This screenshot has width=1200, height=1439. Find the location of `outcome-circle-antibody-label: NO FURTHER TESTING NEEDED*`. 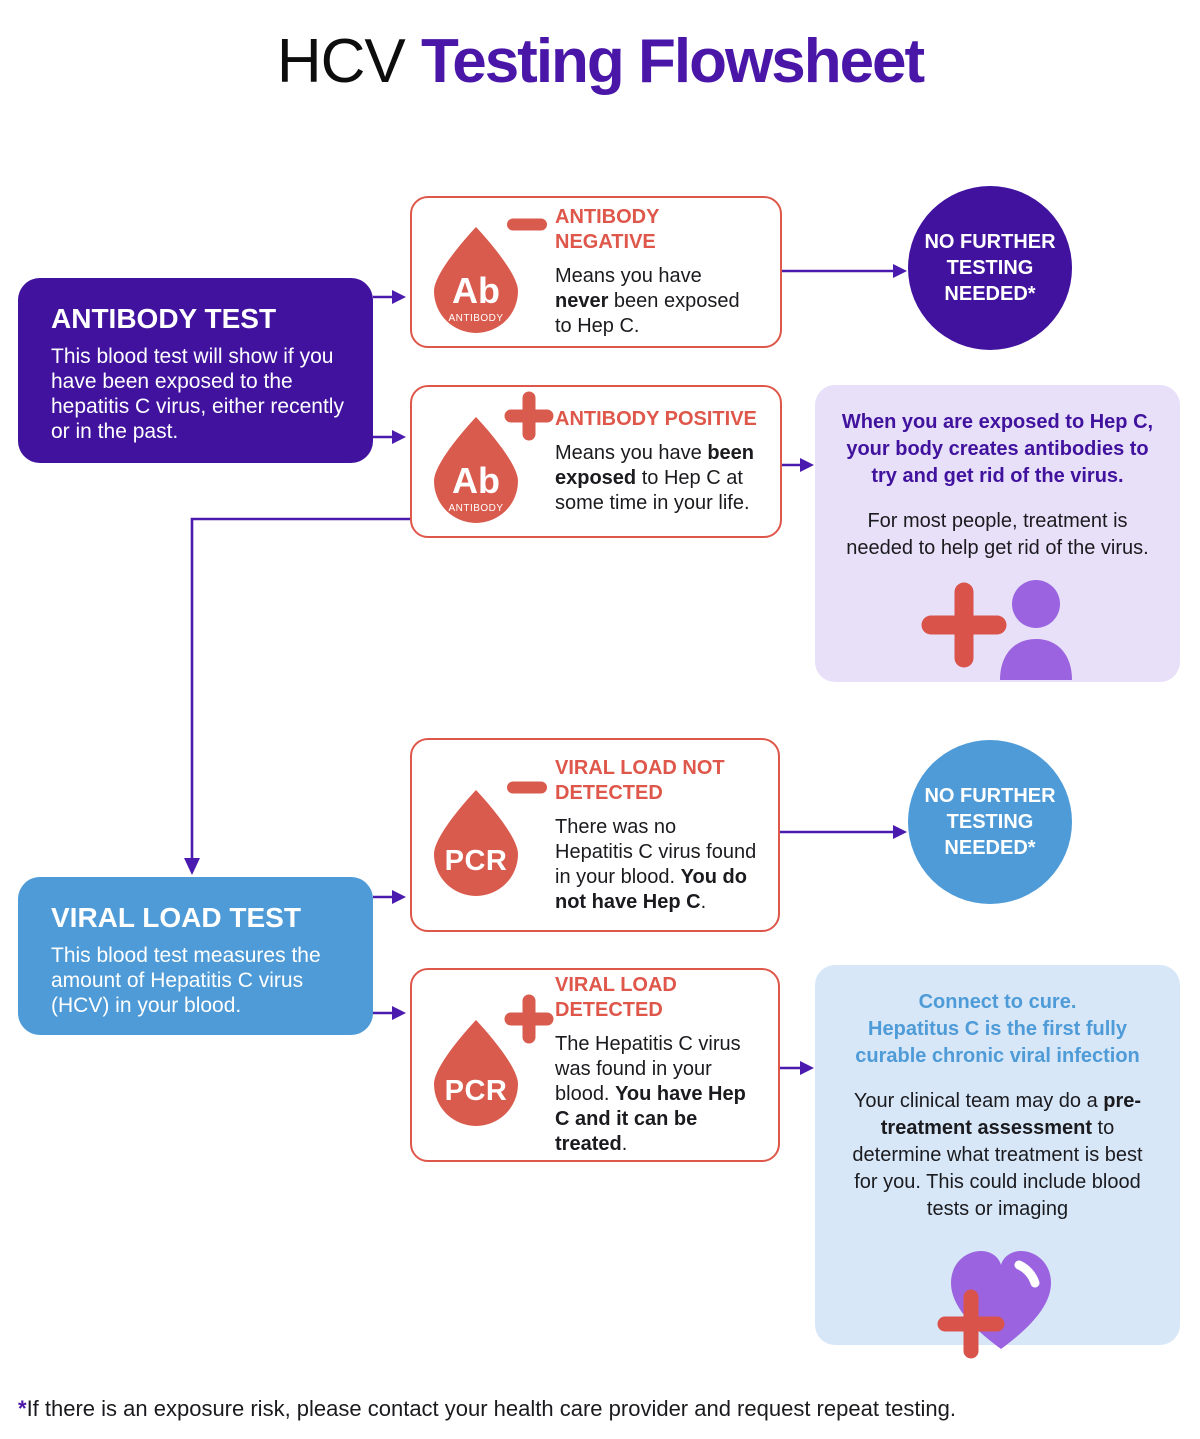

outcome-circle-antibody-label: NO FURTHER TESTING NEEDED* is located at coordinates (990, 268).